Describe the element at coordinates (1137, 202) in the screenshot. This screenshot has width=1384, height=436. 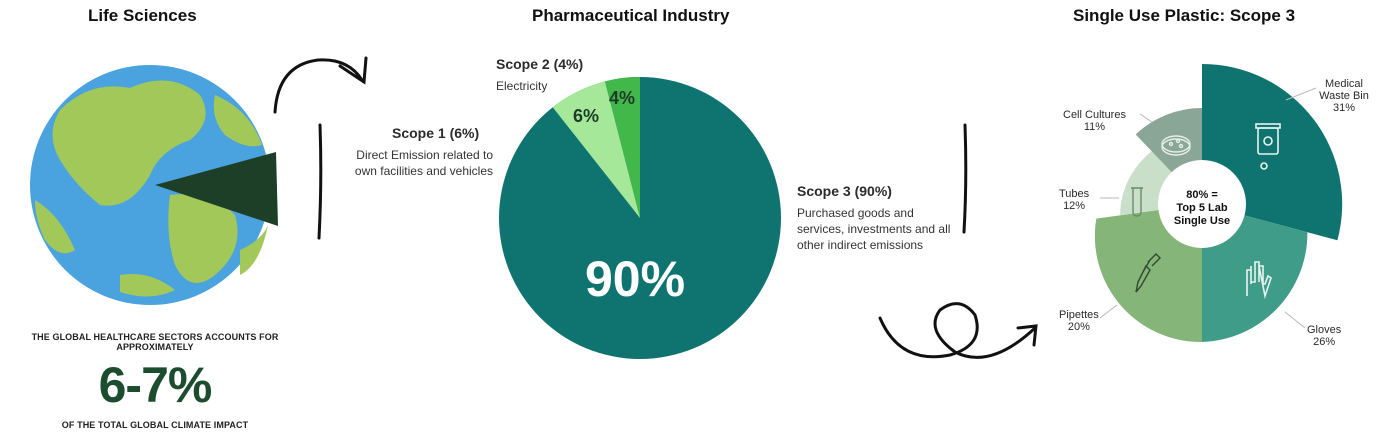
I see `test-tube-icon` at that location.